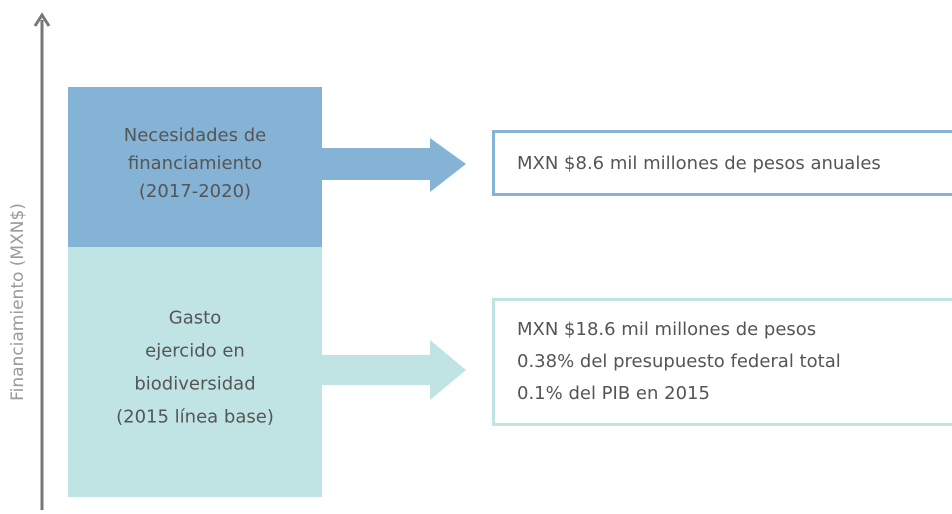 The width and height of the screenshot is (952, 514). I want to click on block-label: Gasto, so click(195, 318).